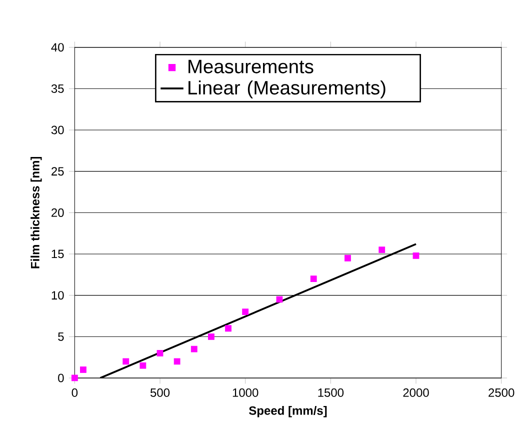 This screenshot has height=434, width=531. I want to click on y-tick-label: 0, so click(61, 378).